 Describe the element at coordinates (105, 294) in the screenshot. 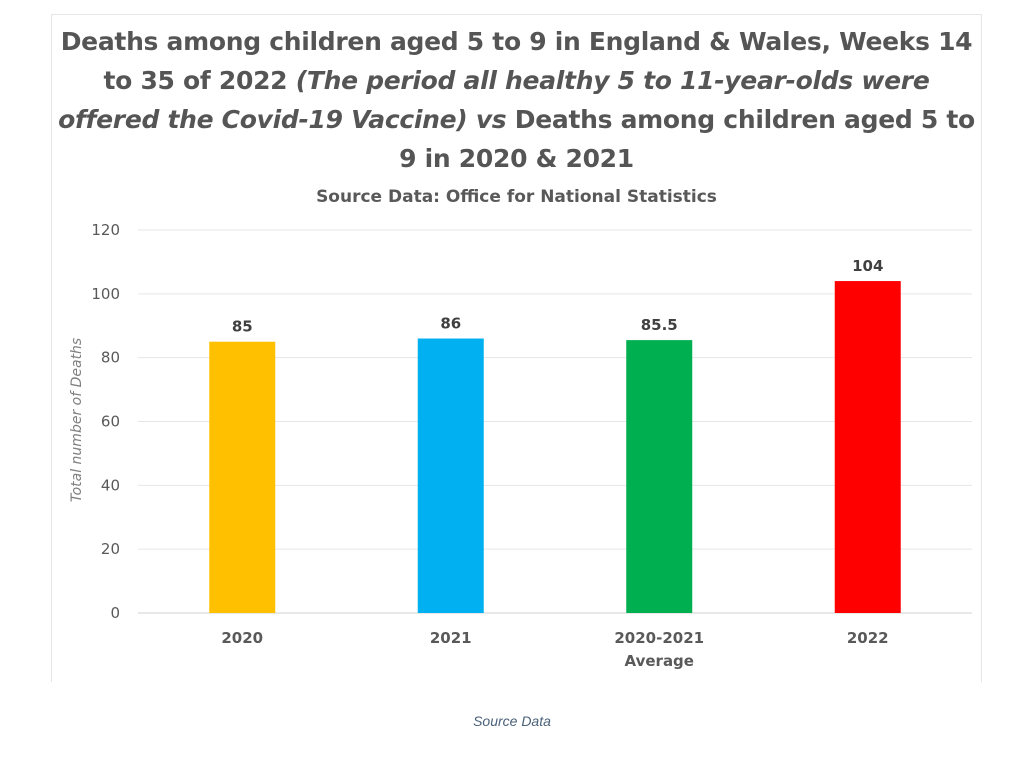

I see `y-tick-label: 100` at that location.